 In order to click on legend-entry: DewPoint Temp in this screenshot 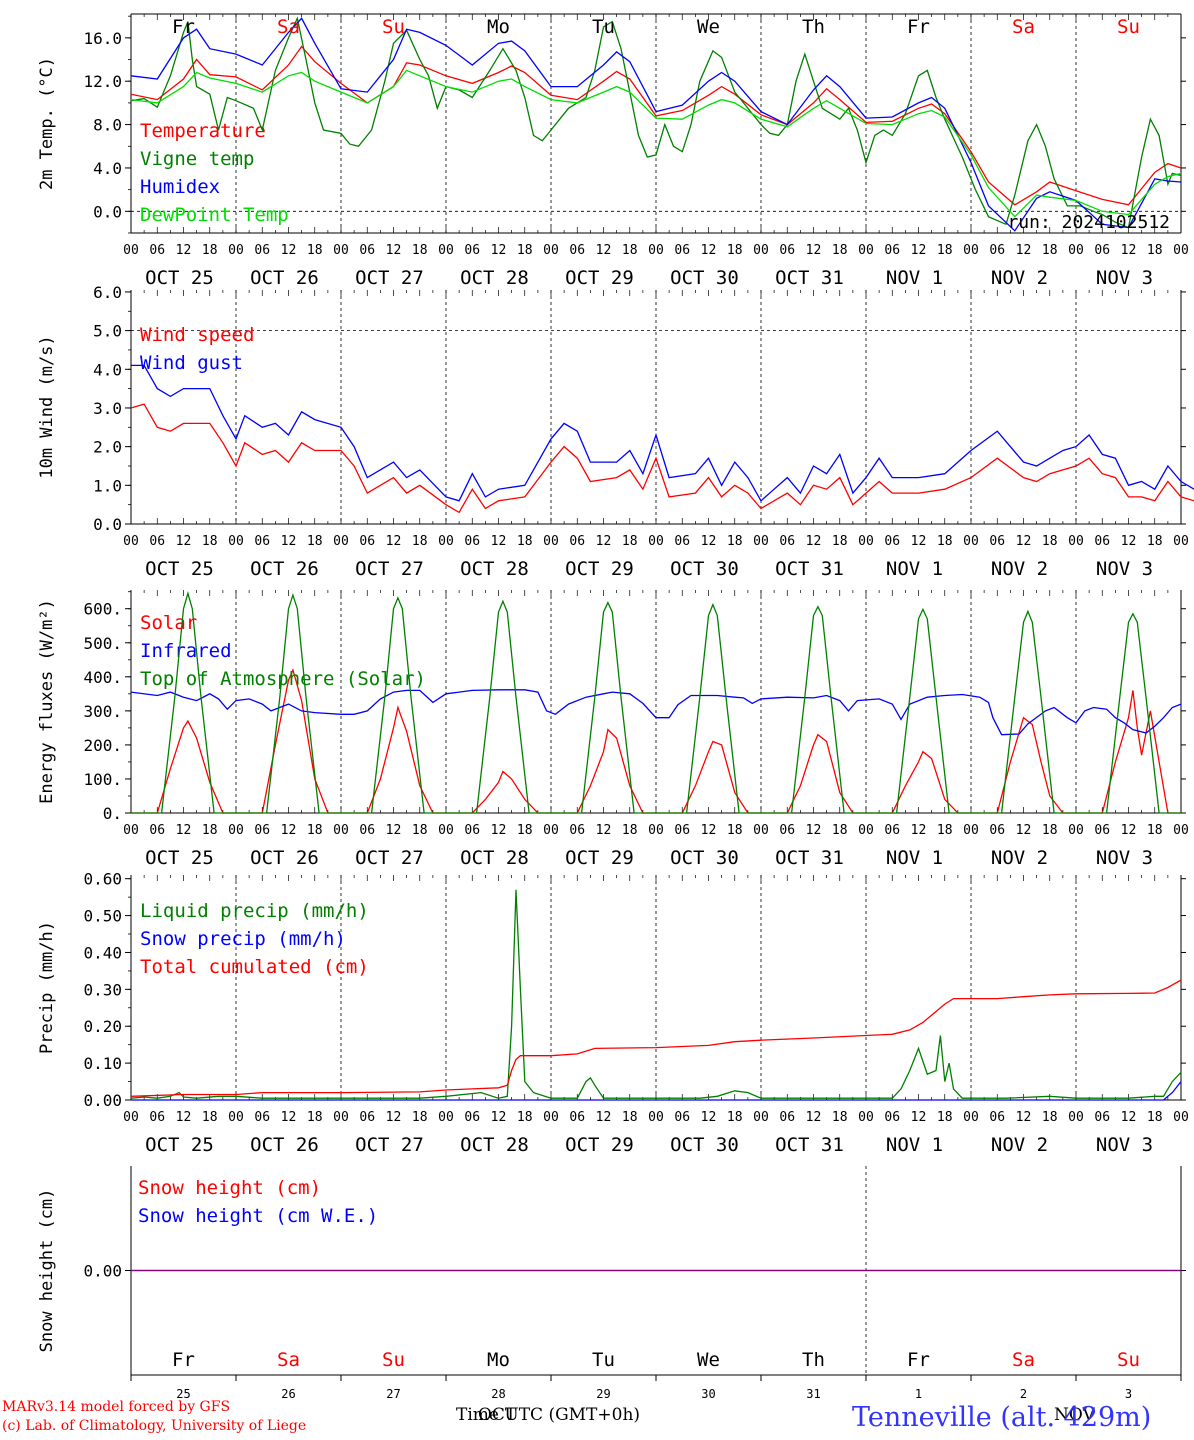, I will do `click(214, 215)`.